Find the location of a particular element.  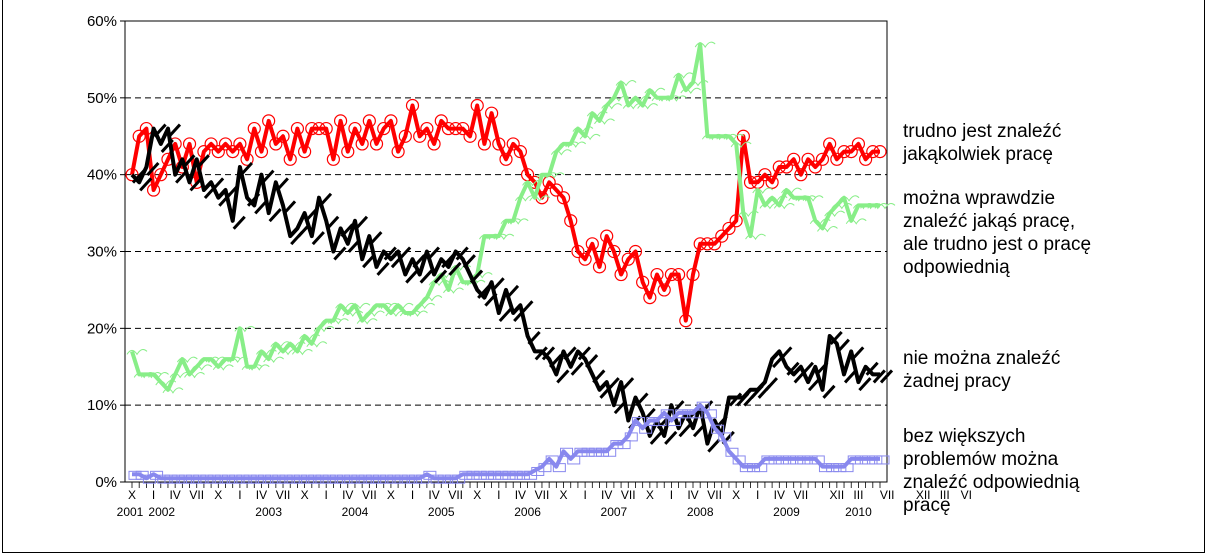

label-mozna-line-2: znaleźć jakąś pracę, is located at coordinates (989, 221).